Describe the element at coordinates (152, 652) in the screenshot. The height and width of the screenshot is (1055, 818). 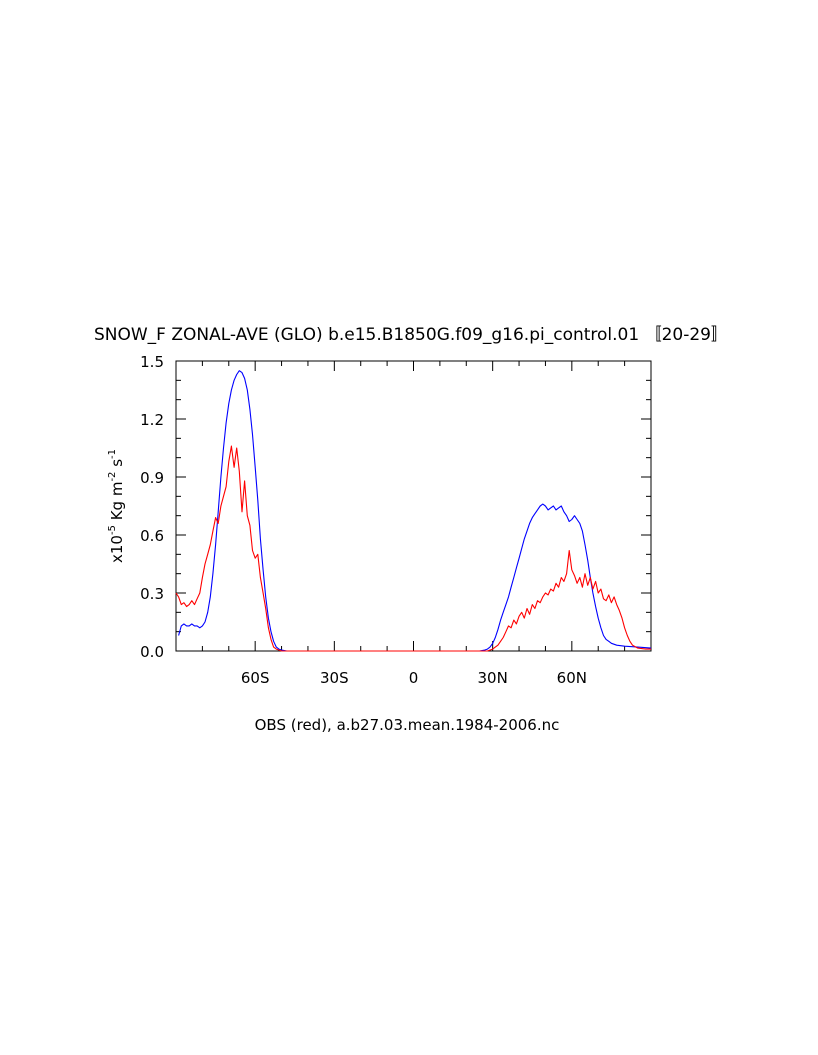
I see `y-tick-label: 0.0` at that location.